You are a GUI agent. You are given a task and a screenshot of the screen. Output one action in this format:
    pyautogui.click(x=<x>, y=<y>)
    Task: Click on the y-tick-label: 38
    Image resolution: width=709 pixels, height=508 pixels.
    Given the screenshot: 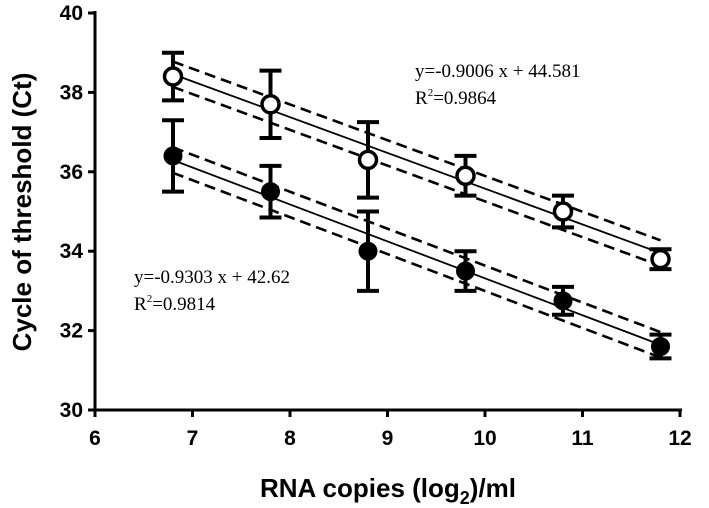 What is the action you would take?
    pyautogui.click(x=72, y=92)
    